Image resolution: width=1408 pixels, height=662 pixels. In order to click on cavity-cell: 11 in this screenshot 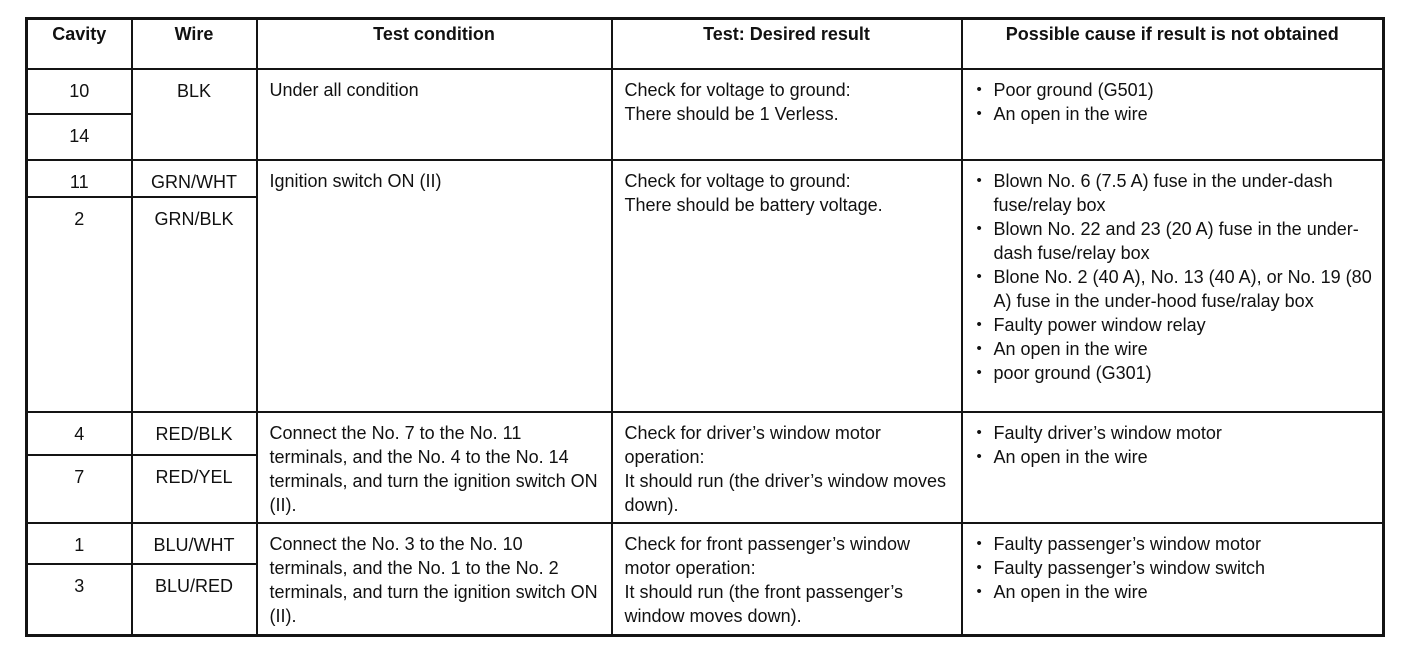, I will do `click(79, 178)`.